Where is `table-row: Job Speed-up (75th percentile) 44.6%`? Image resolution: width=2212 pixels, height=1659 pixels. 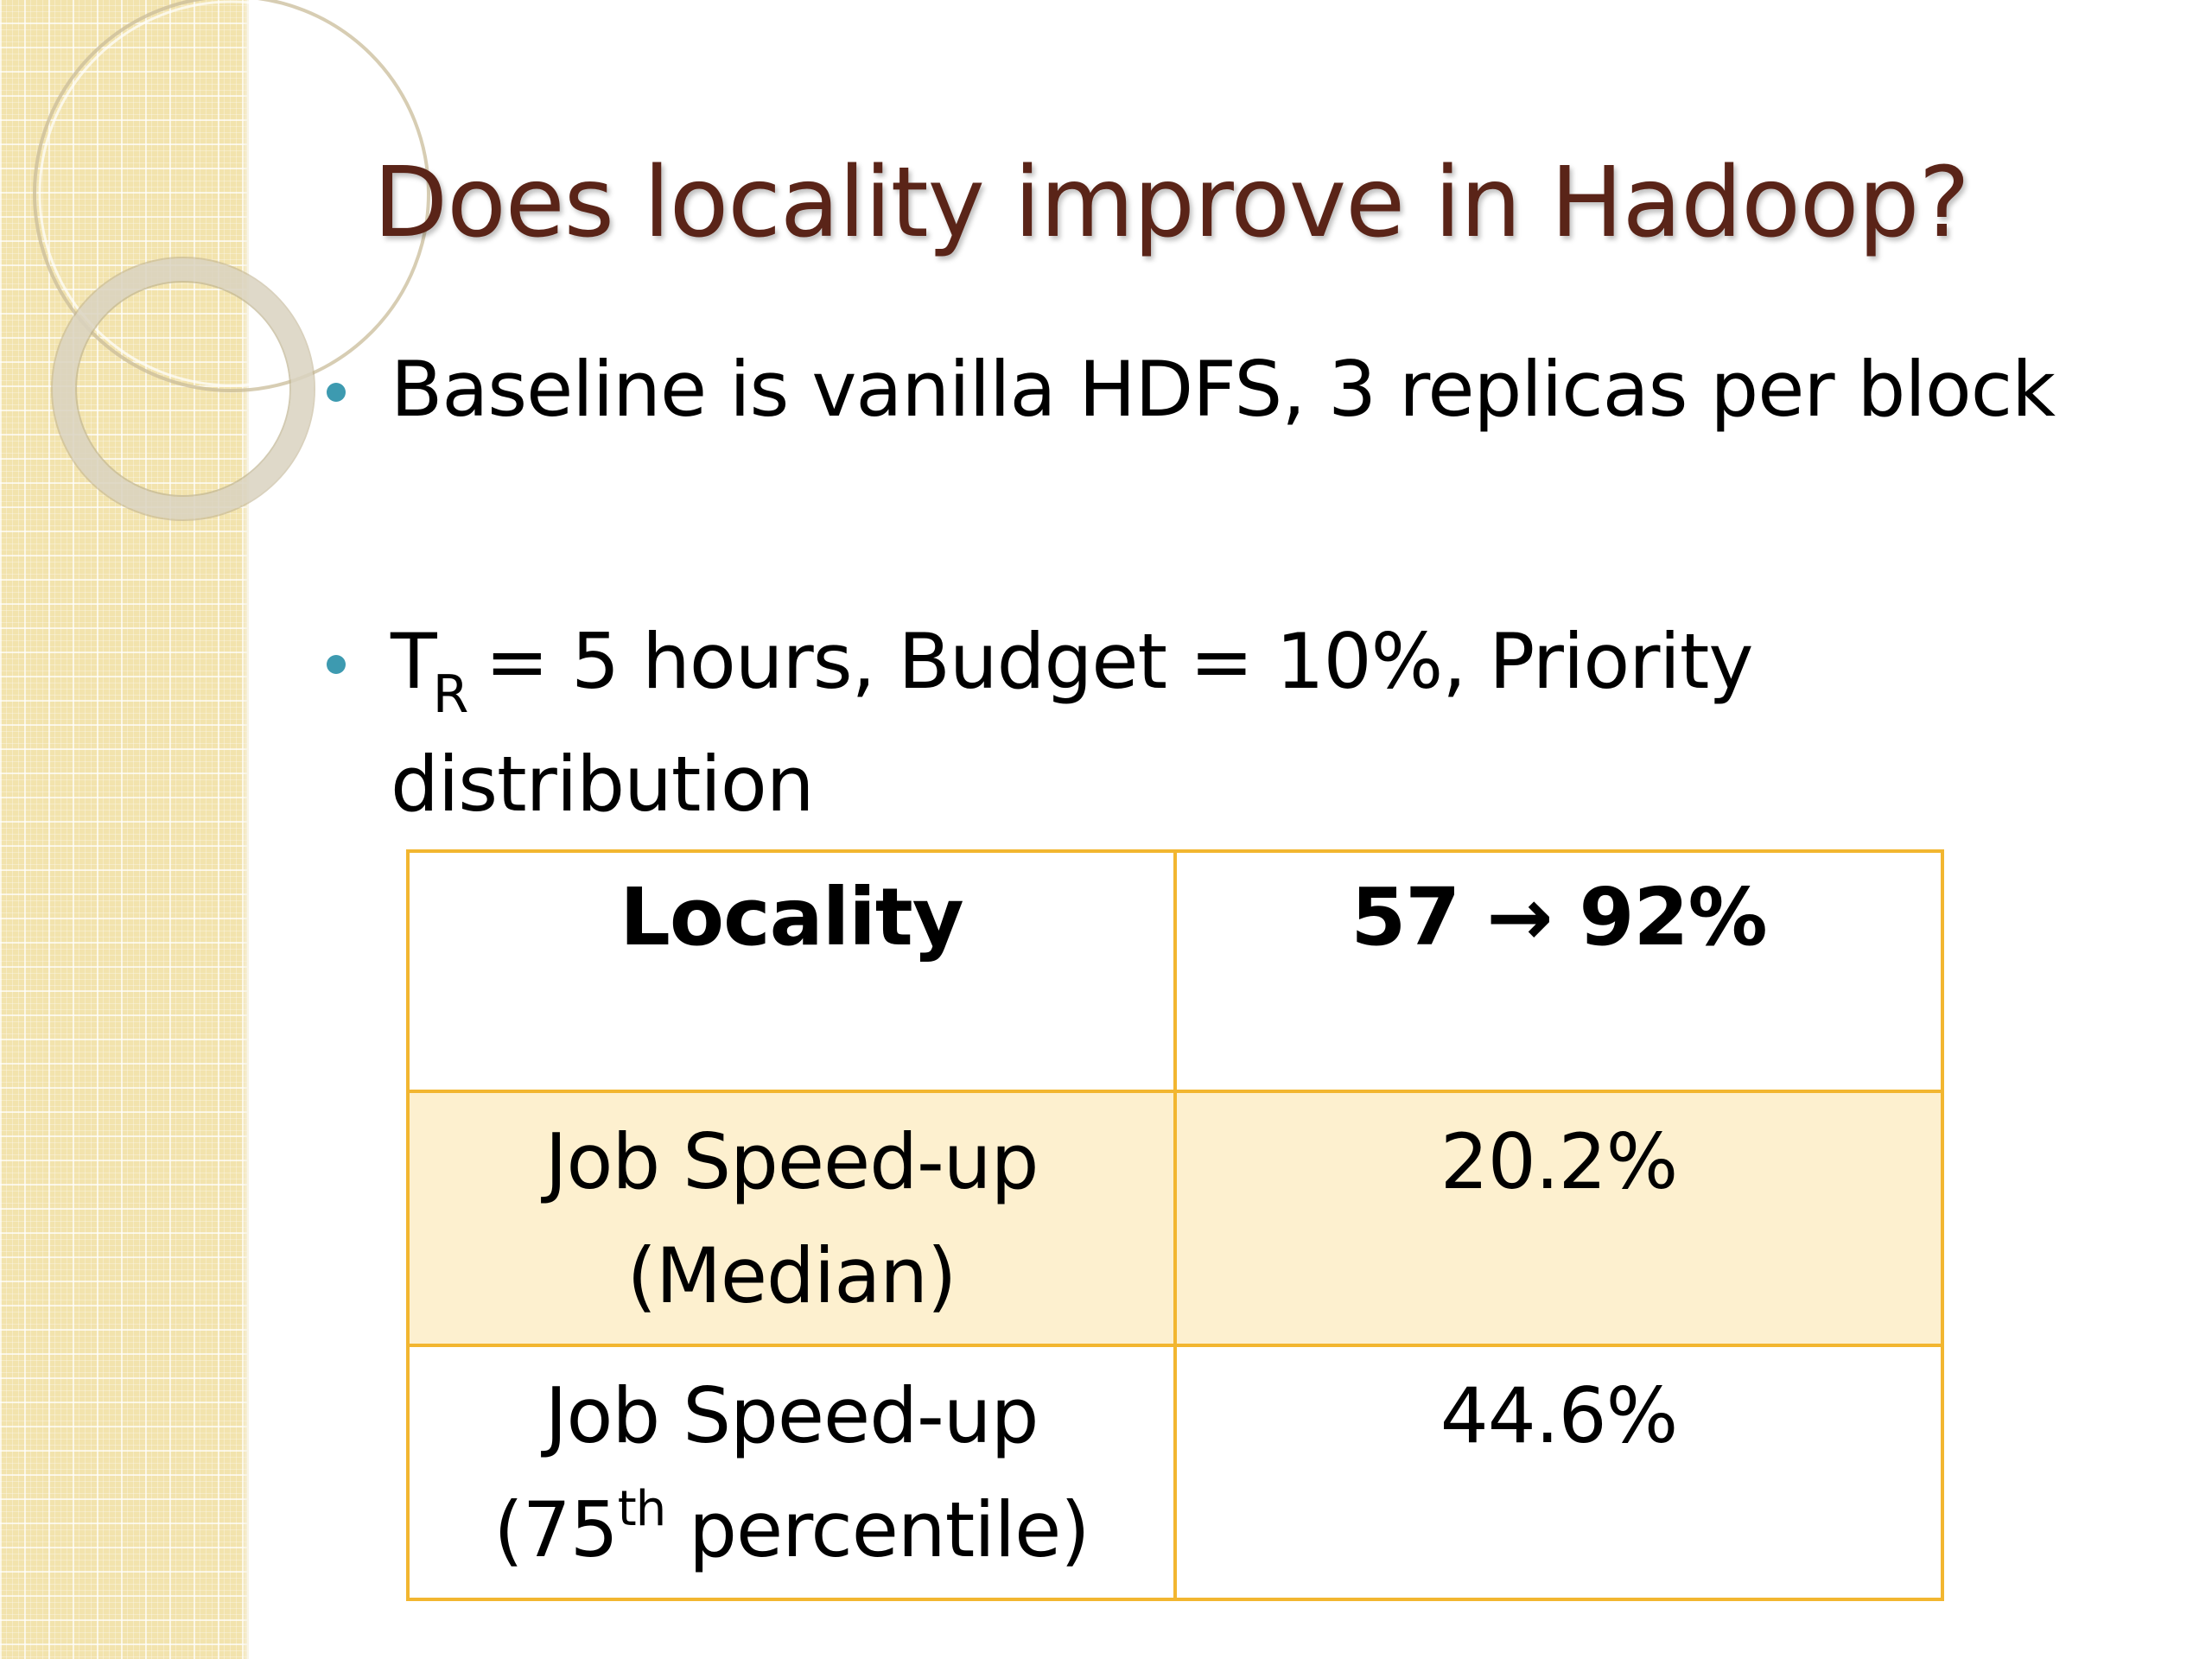
table-row: Job Speed-up (75th percentile) 44.6% is located at coordinates (1175, 1472).